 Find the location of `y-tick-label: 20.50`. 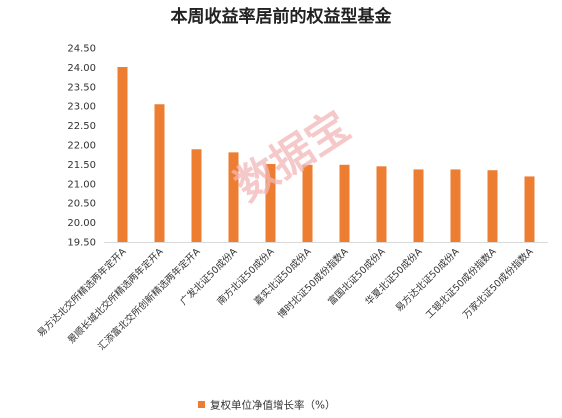

y-tick-label: 20.50 is located at coordinates (81, 204).